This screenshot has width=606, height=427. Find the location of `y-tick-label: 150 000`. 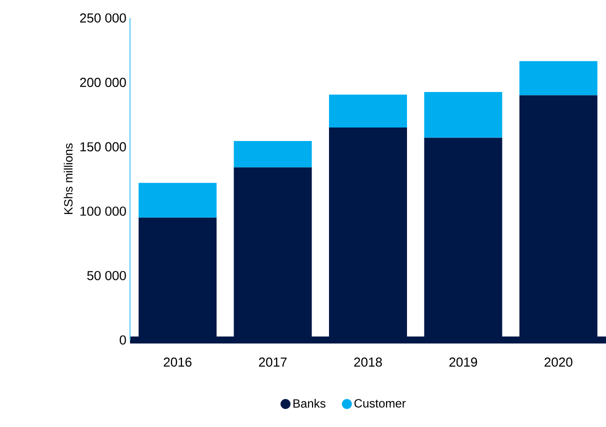

y-tick-label: 150 000 is located at coordinates (103, 147).